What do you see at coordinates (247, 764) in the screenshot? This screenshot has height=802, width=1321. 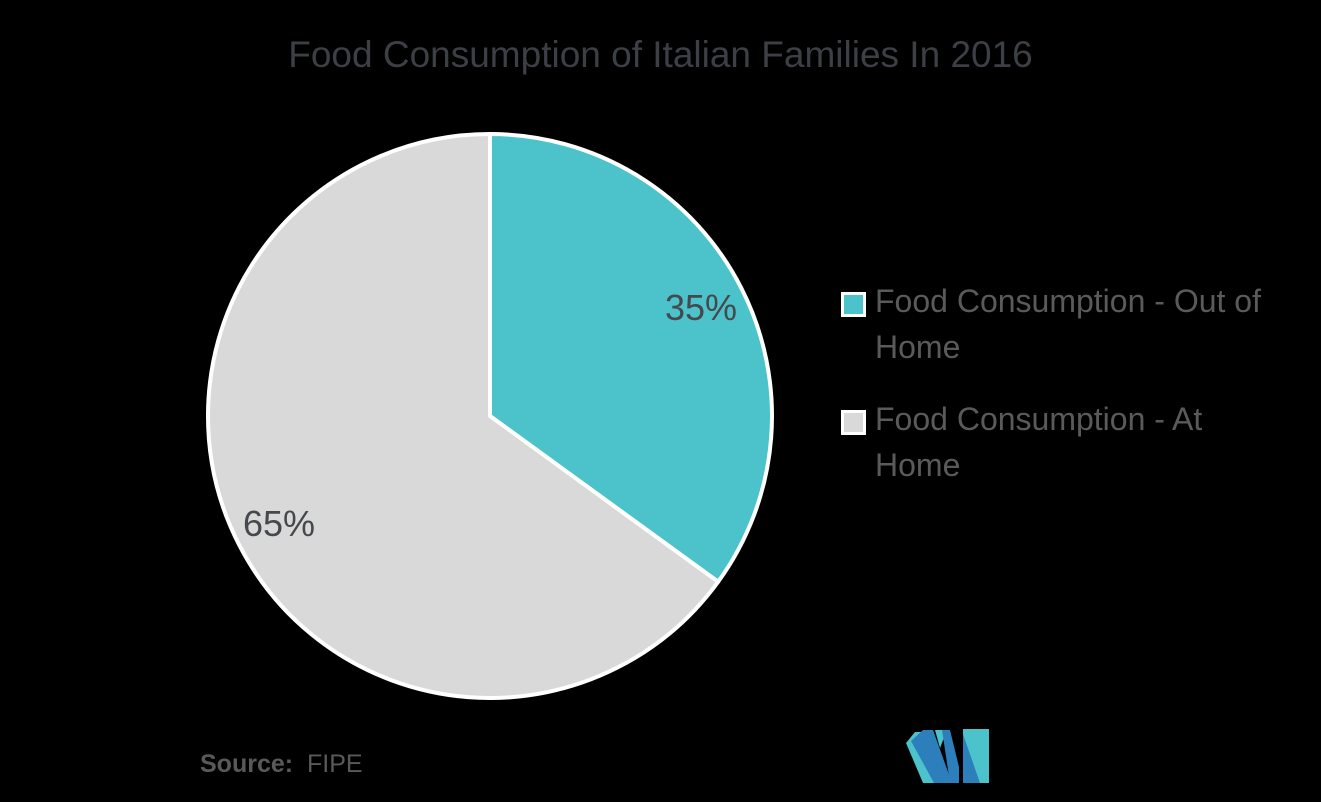 I see `source-prefix: Source:` at bounding box center [247, 764].